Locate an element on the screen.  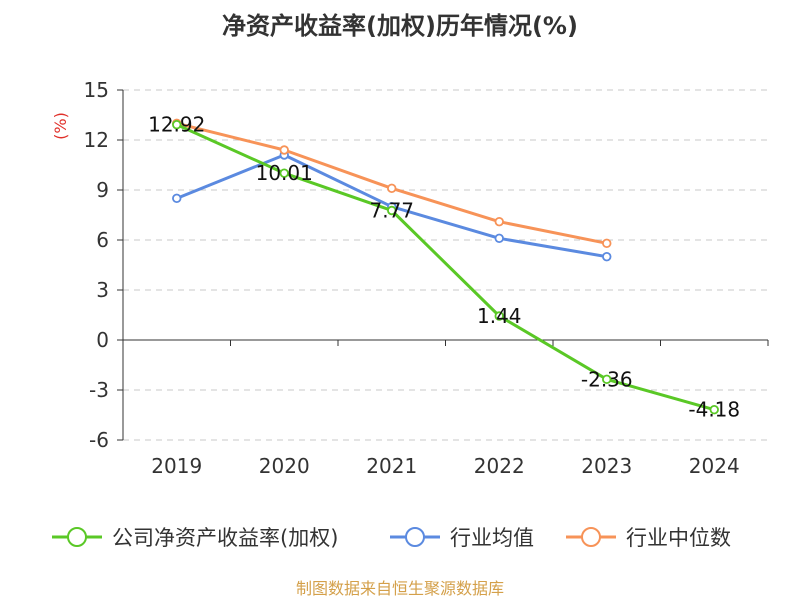
y-tick-label: 0 is located at coordinates (102, 340).